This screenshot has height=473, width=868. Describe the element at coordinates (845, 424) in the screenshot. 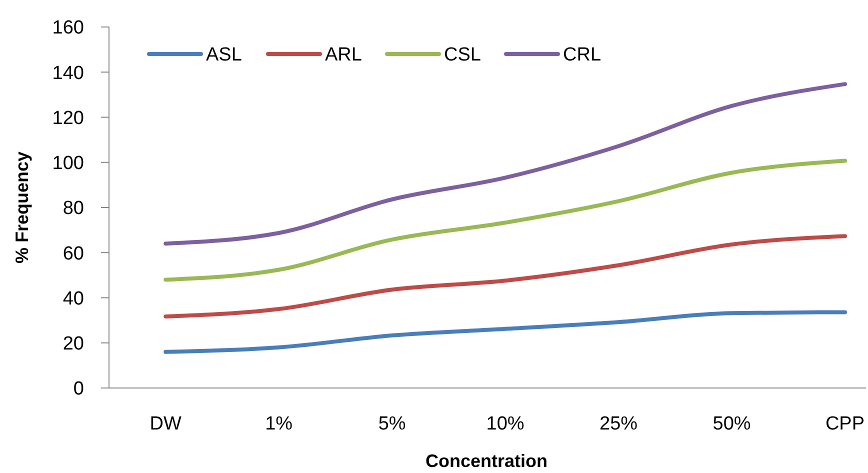

I see `x-tick-label: CPP` at that location.